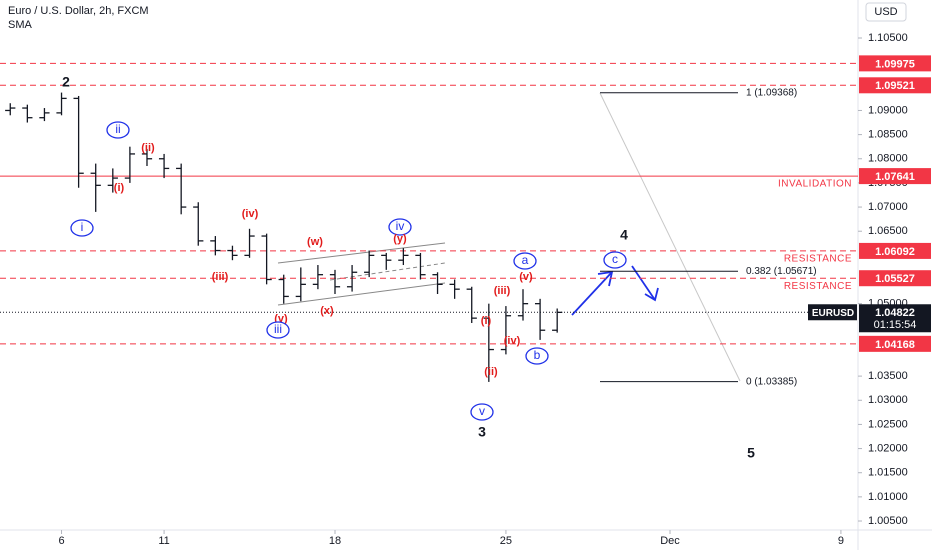 This screenshot has width=932, height=550. I want to click on wave-label: b, so click(537, 355).